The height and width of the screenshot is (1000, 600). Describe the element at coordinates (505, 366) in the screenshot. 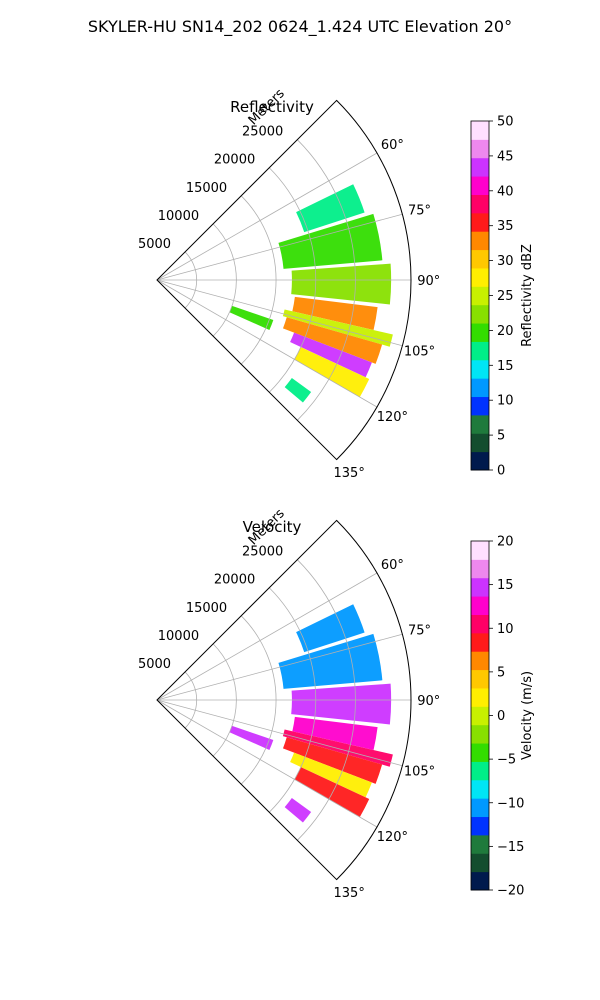

I see `colorbar-tick-label: 15` at that location.